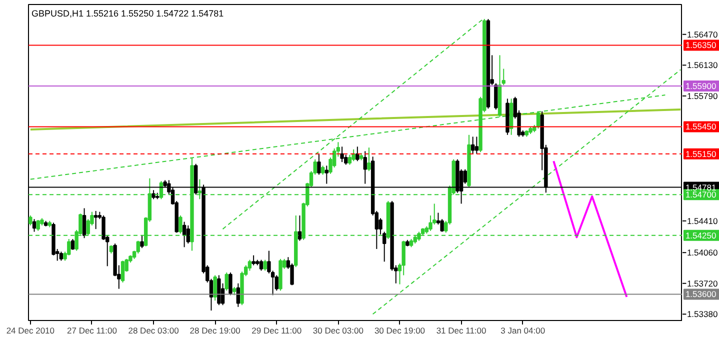 The width and height of the screenshot is (719, 338). Describe the element at coordinates (30, 331) in the screenshot. I see `x-tick-label: 24 Dec 2010` at that location.